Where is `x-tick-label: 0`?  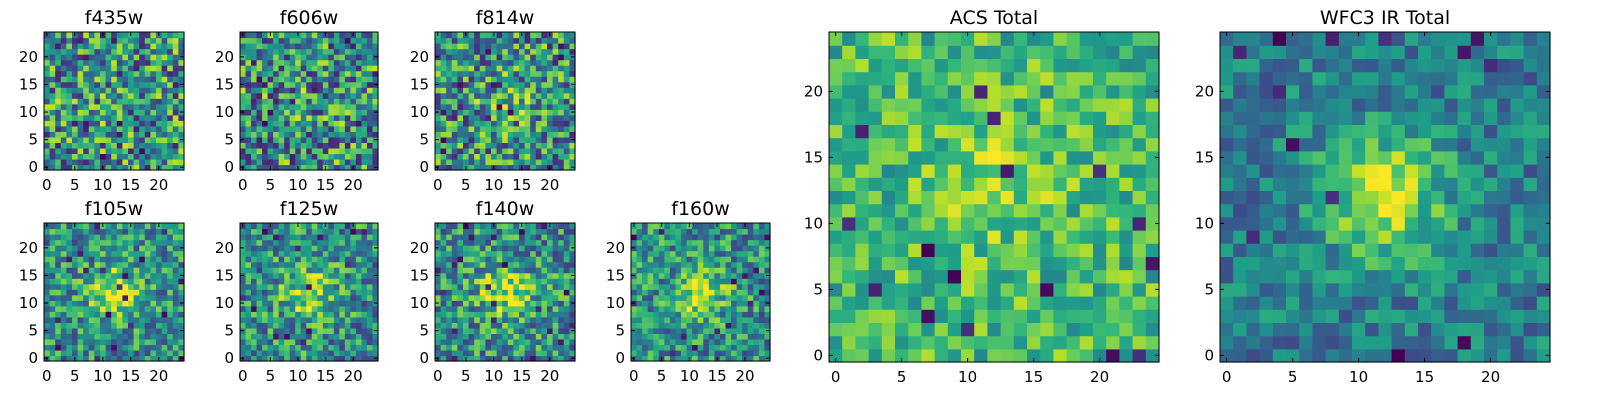 x-tick-label: 0 is located at coordinates (47, 376).